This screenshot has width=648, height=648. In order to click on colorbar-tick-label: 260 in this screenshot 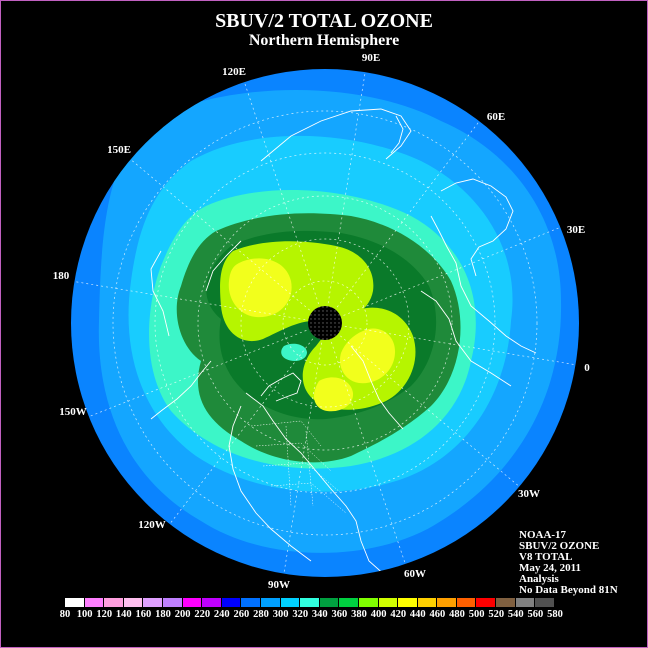, I will do `click(241, 614)`.